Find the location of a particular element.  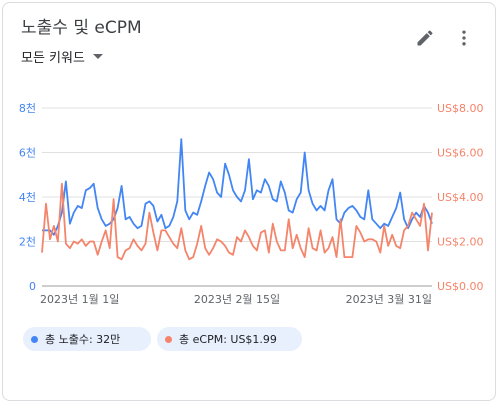

left-axis-tick-label: 8천 is located at coordinates (27, 108).